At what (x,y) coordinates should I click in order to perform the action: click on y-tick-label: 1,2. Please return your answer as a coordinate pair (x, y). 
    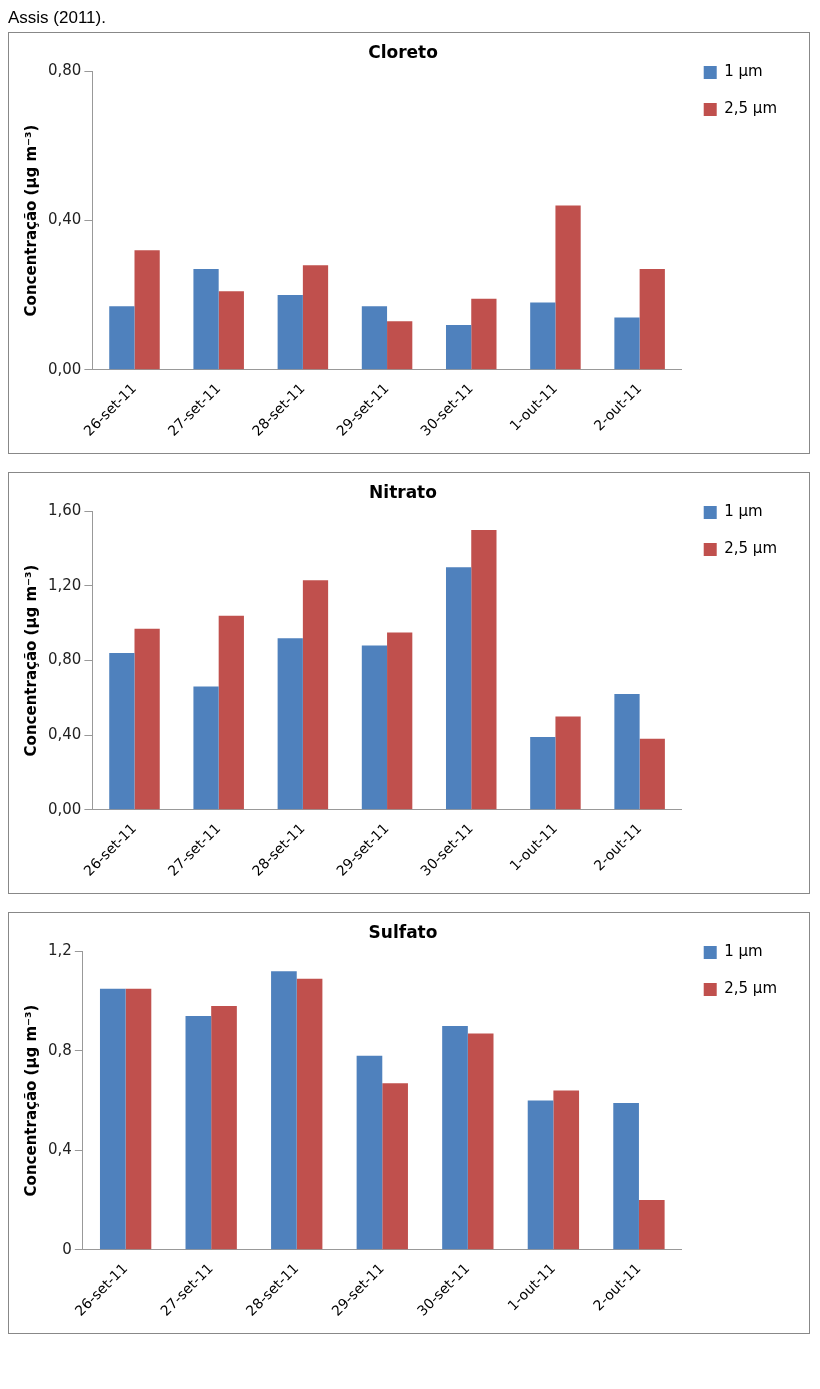
    Looking at the image, I should click on (60, 950).